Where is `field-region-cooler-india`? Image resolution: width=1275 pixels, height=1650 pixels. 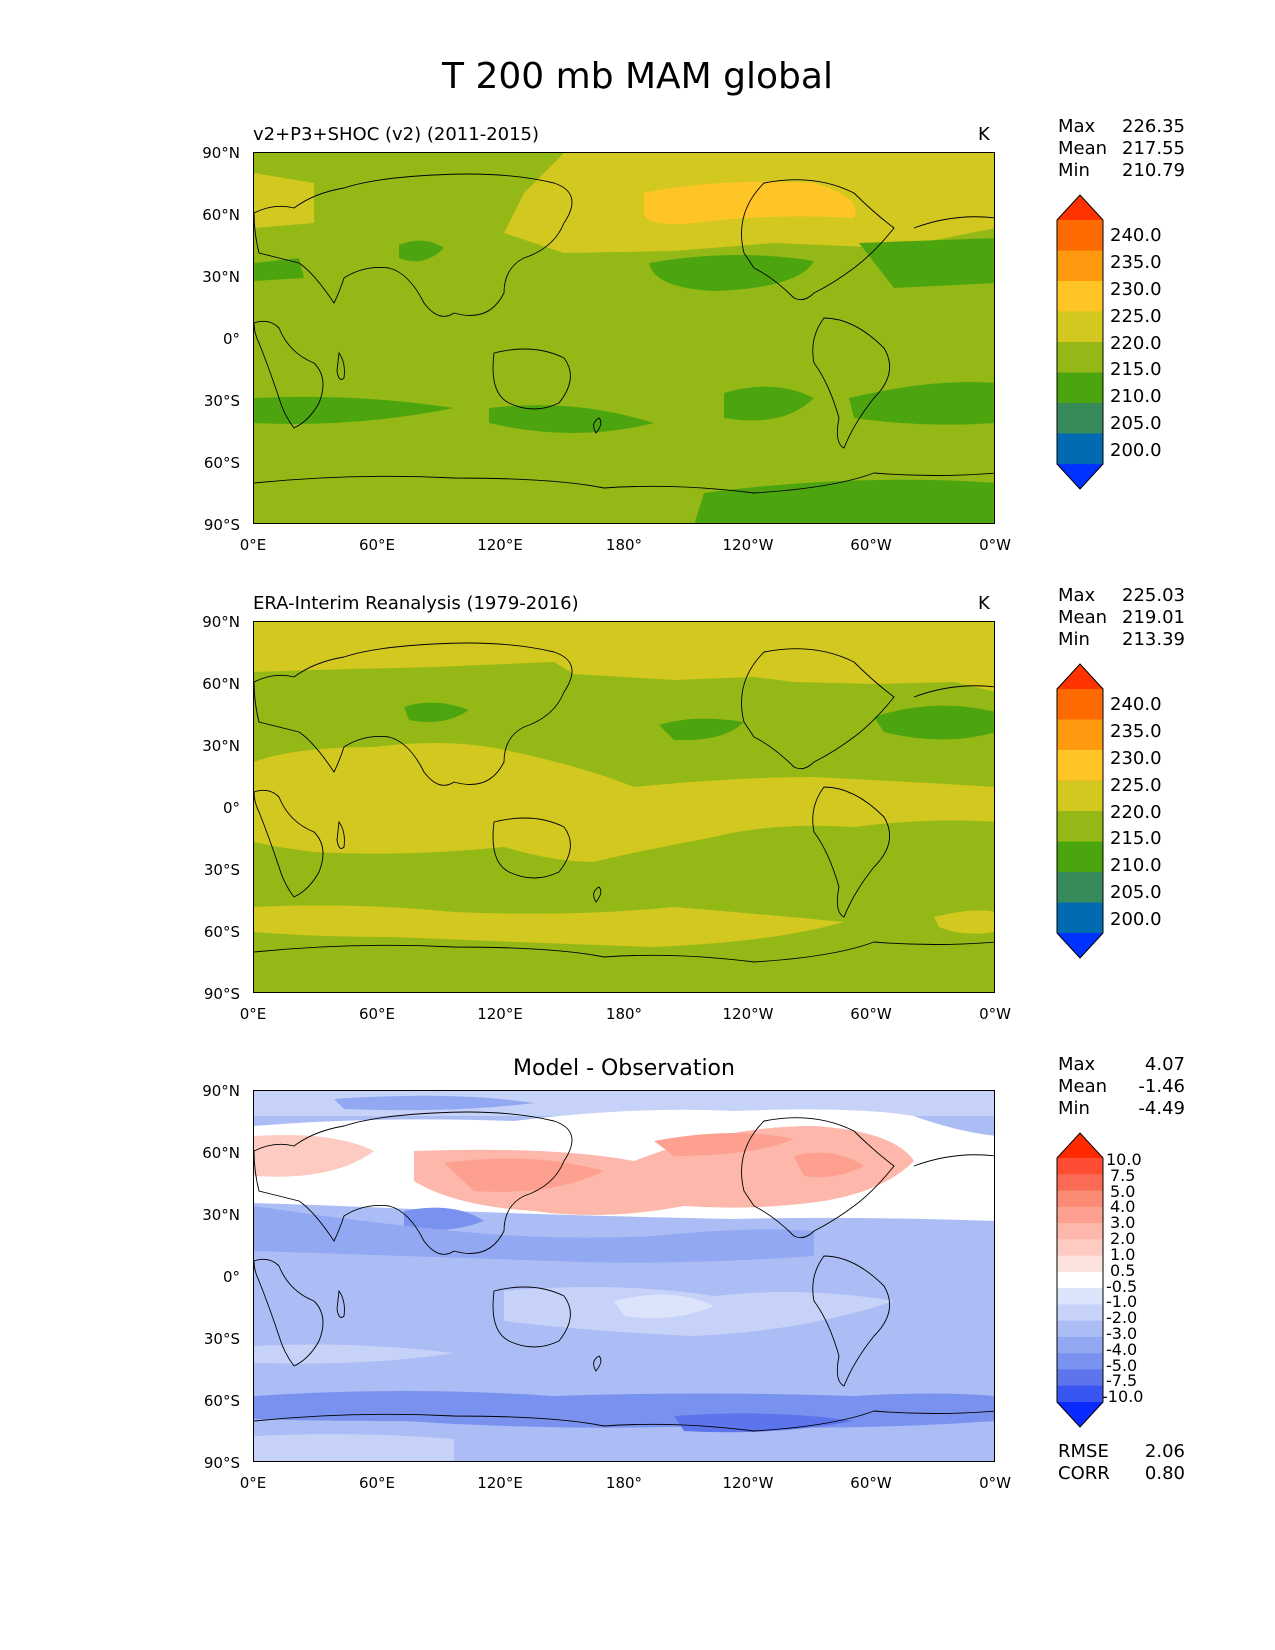 field-region-cooler-india is located at coordinates (444, 1218).